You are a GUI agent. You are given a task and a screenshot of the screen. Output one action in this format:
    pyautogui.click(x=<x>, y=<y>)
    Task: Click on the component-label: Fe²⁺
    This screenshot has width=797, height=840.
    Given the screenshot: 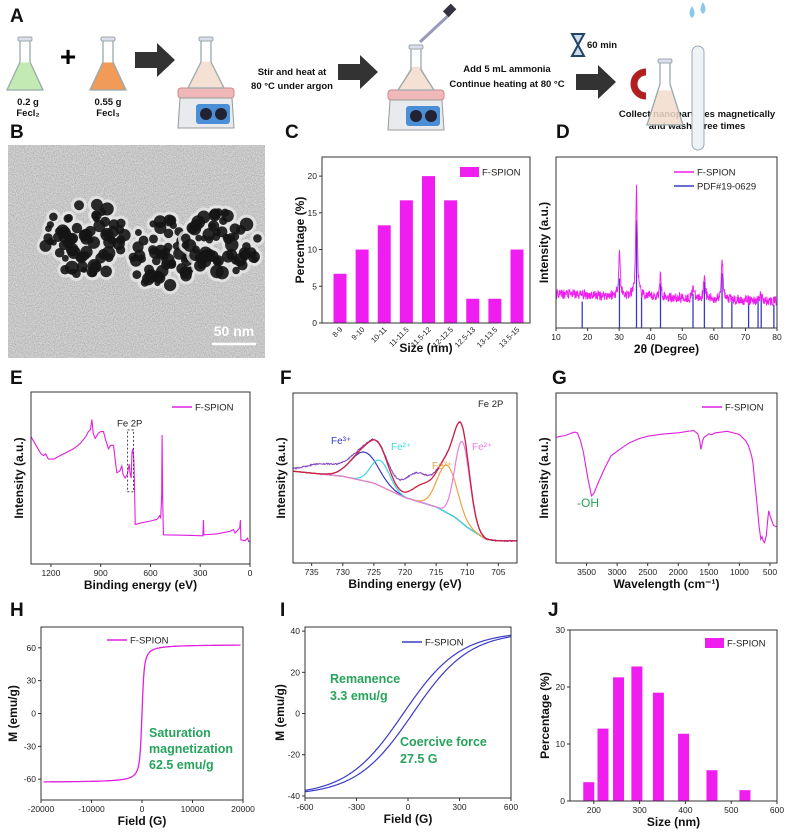 What is the action you would take?
    pyautogui.click(x=482, y=447)
    